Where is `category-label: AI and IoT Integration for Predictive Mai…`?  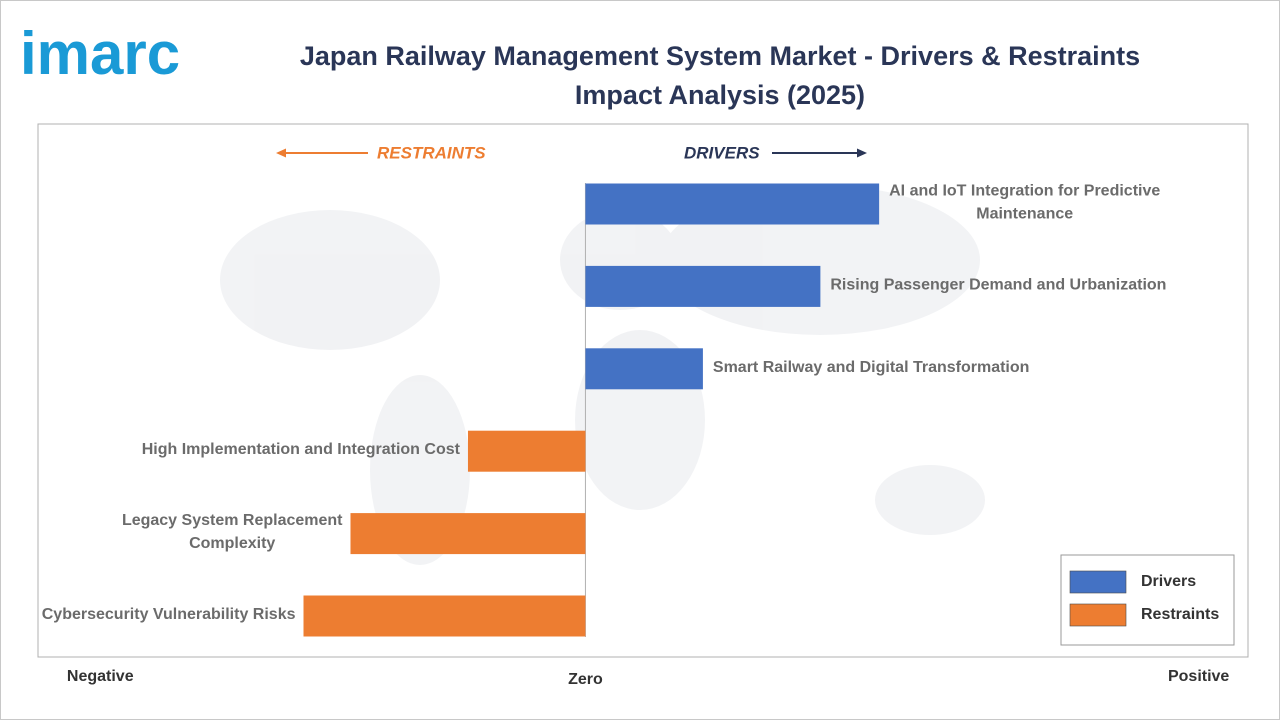
category-label: AI and IoT Integration for Predictive Mai… is located at coordinates (1024, 203).